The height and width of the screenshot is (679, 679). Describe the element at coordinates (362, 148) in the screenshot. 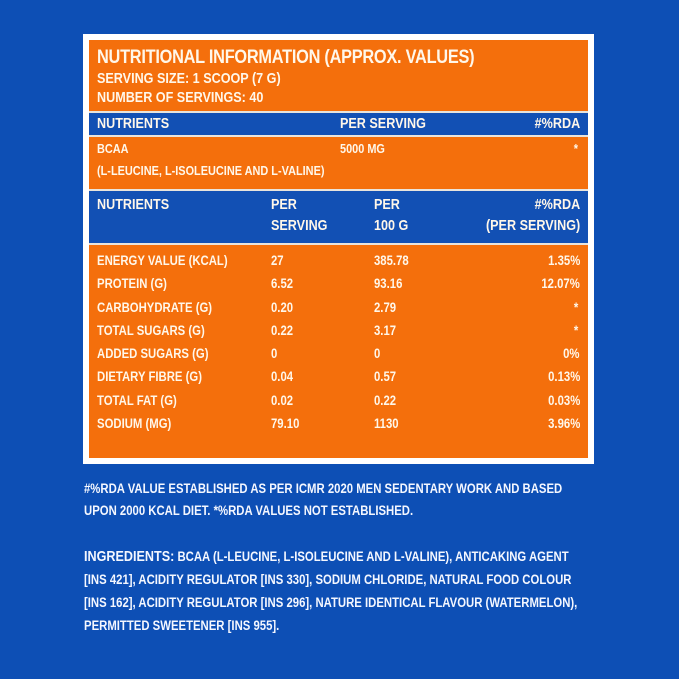

I see `bcaa-per-serving: 5000 MG` at that location.